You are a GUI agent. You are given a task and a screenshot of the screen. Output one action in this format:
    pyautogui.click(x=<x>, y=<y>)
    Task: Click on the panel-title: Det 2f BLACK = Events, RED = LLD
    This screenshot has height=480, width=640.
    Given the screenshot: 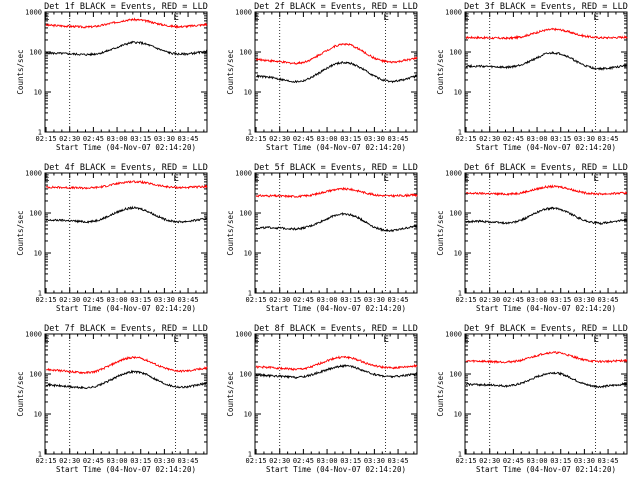 What is the action you would take?
    pyautogui.click(x=336, y=7)
    